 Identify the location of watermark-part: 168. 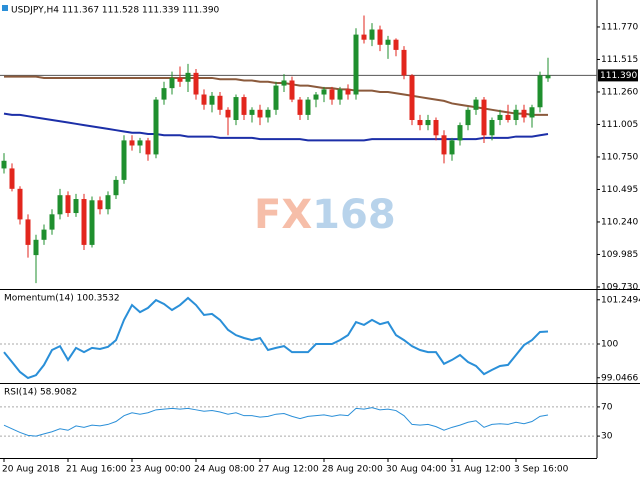
(354, 215).